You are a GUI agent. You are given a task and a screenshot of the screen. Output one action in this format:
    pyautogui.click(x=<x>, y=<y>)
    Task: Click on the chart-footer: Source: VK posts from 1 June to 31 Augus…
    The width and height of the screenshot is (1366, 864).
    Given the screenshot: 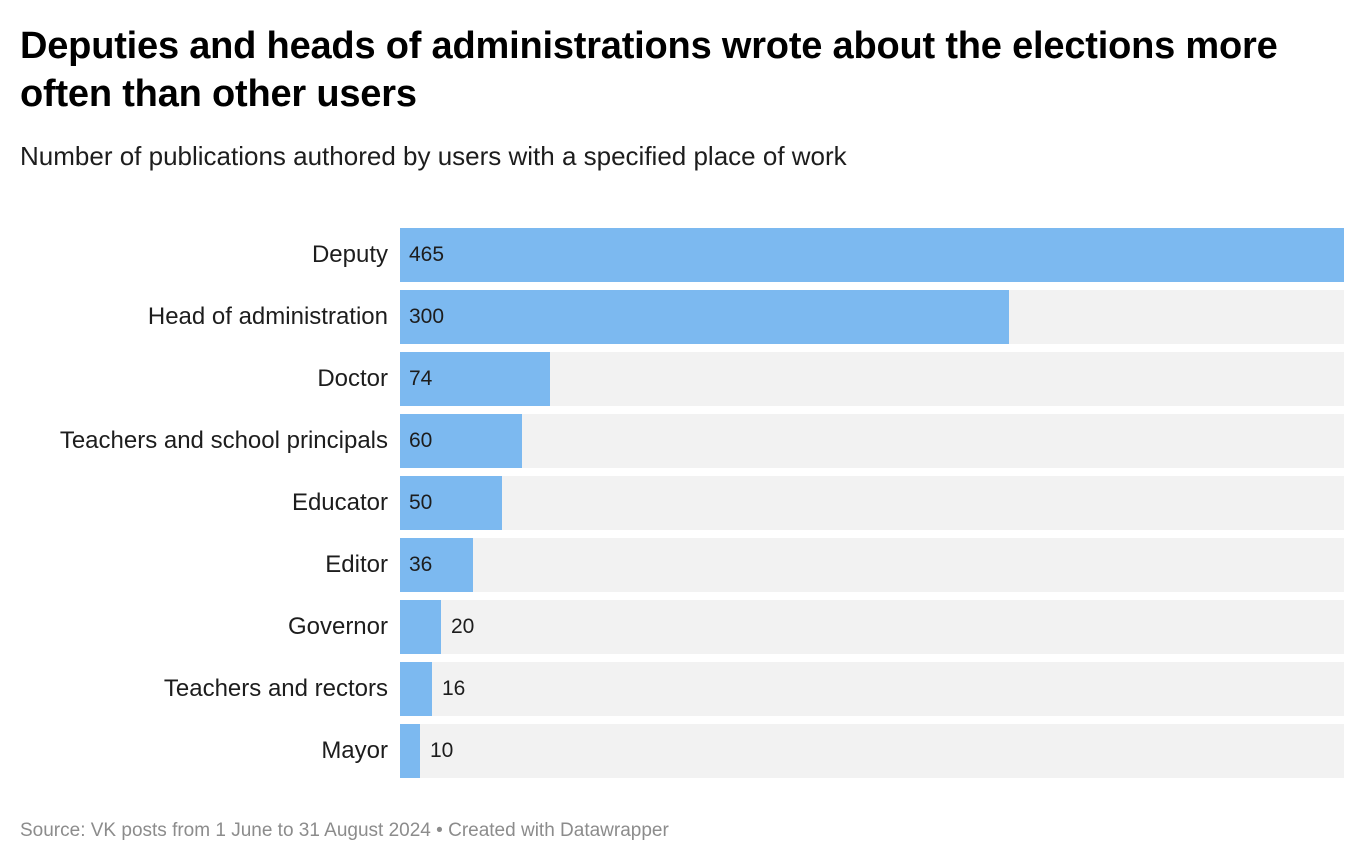 What is the action you would take?
    pyautogui.click(x=344, y=831)
    